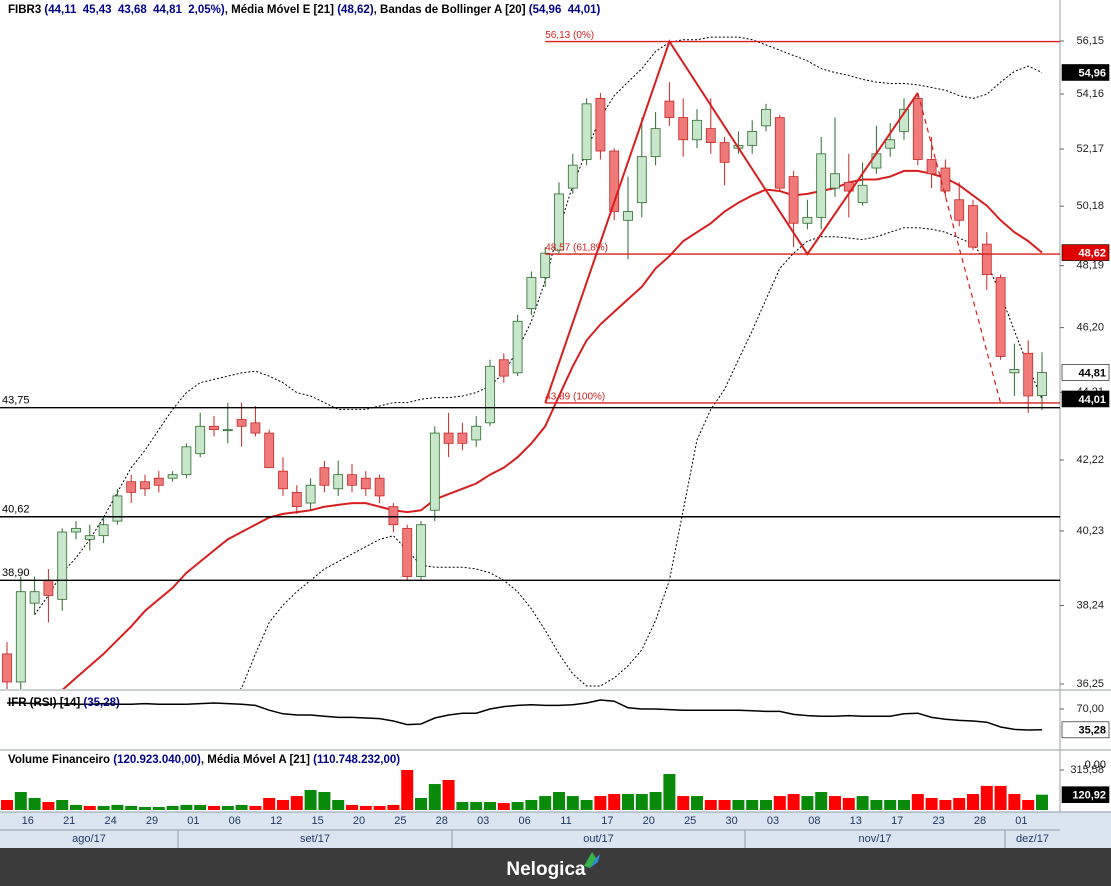  Describe the element at coordinates (355, 10) in the screenshot. I see `title-part: (48,62)` at that location.